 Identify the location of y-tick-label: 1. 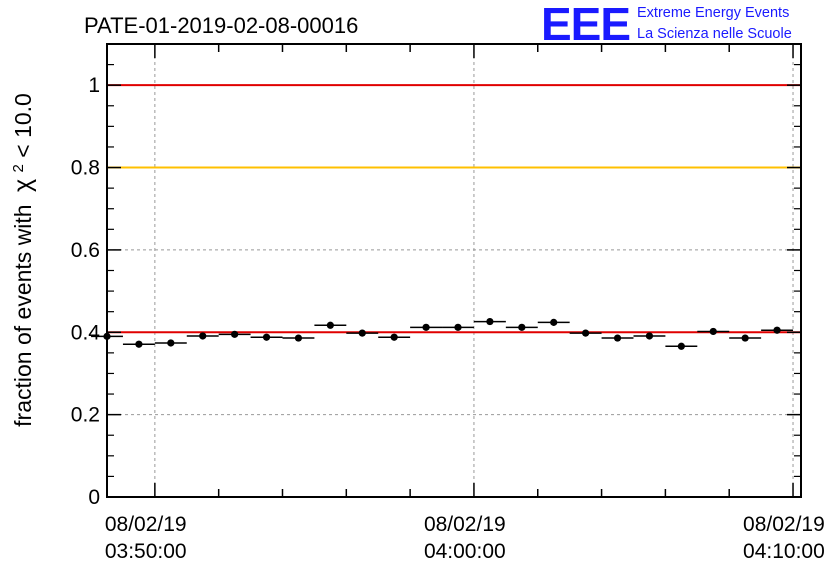
(94, 85).